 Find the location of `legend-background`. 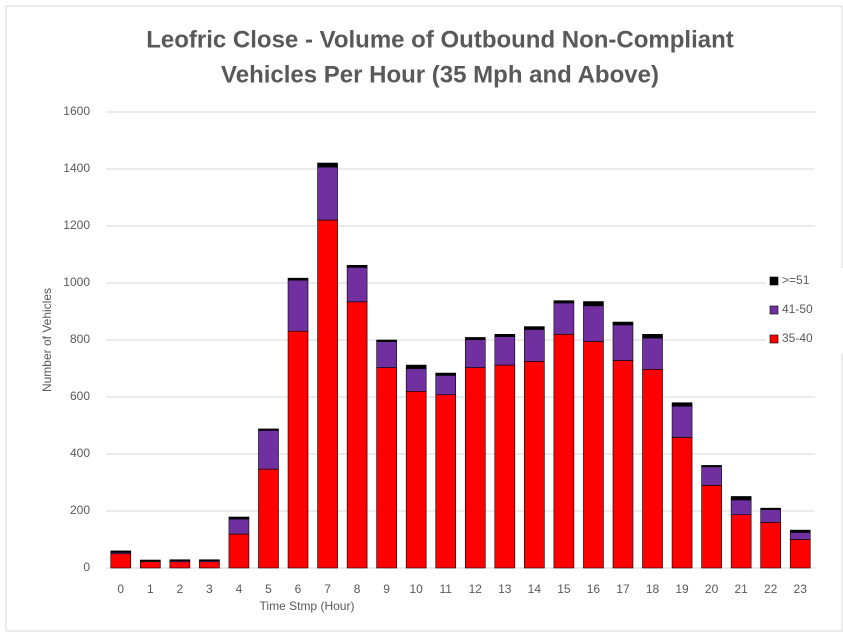

legend-background is located at coordinates (804, 311).